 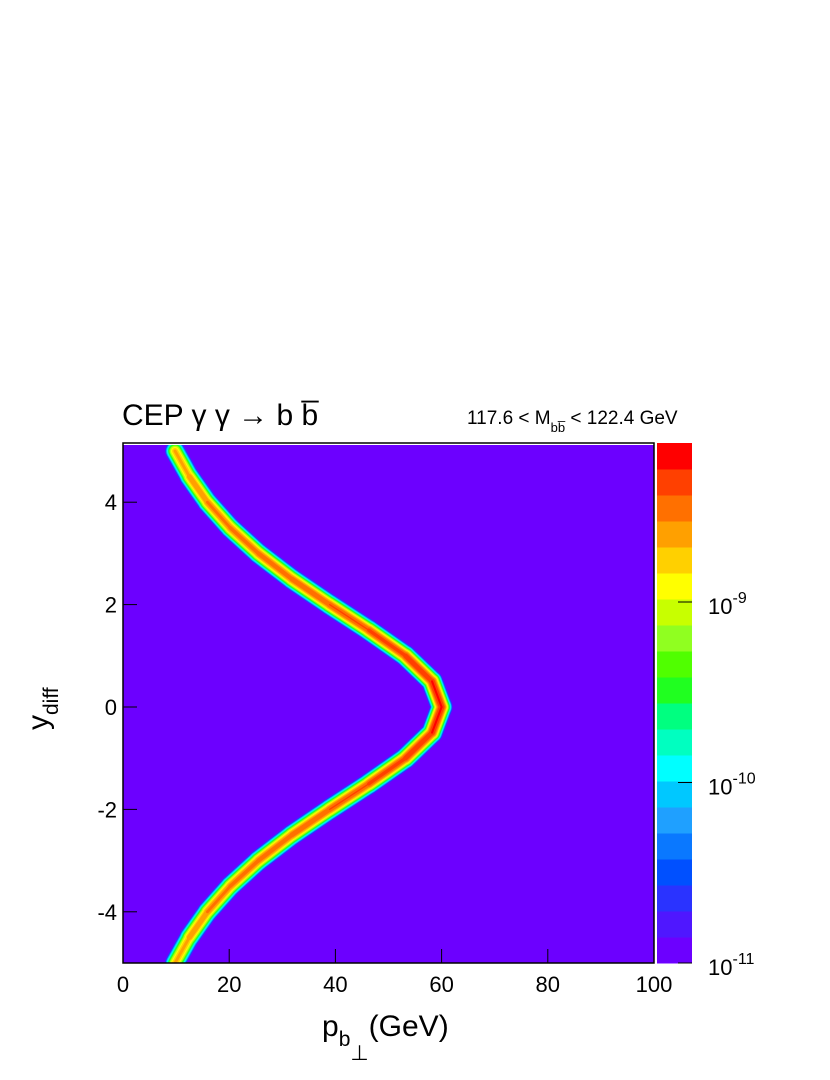 I want to click on x-tick-label: 20, so click(x=229, y=984).